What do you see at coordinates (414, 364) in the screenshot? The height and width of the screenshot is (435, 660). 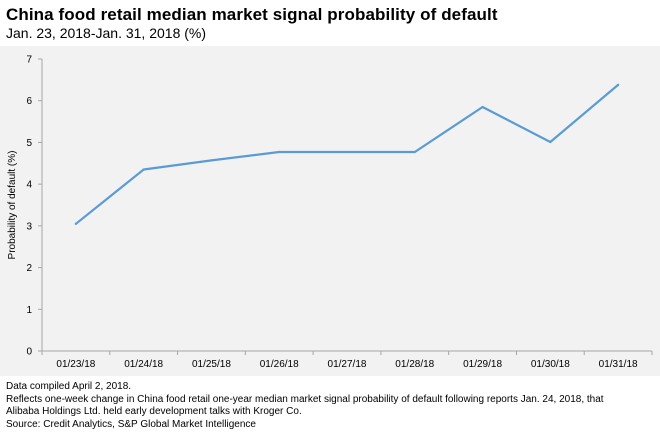 I see `x-tick-label: 01/28/18` at bounding box center [414, 364].